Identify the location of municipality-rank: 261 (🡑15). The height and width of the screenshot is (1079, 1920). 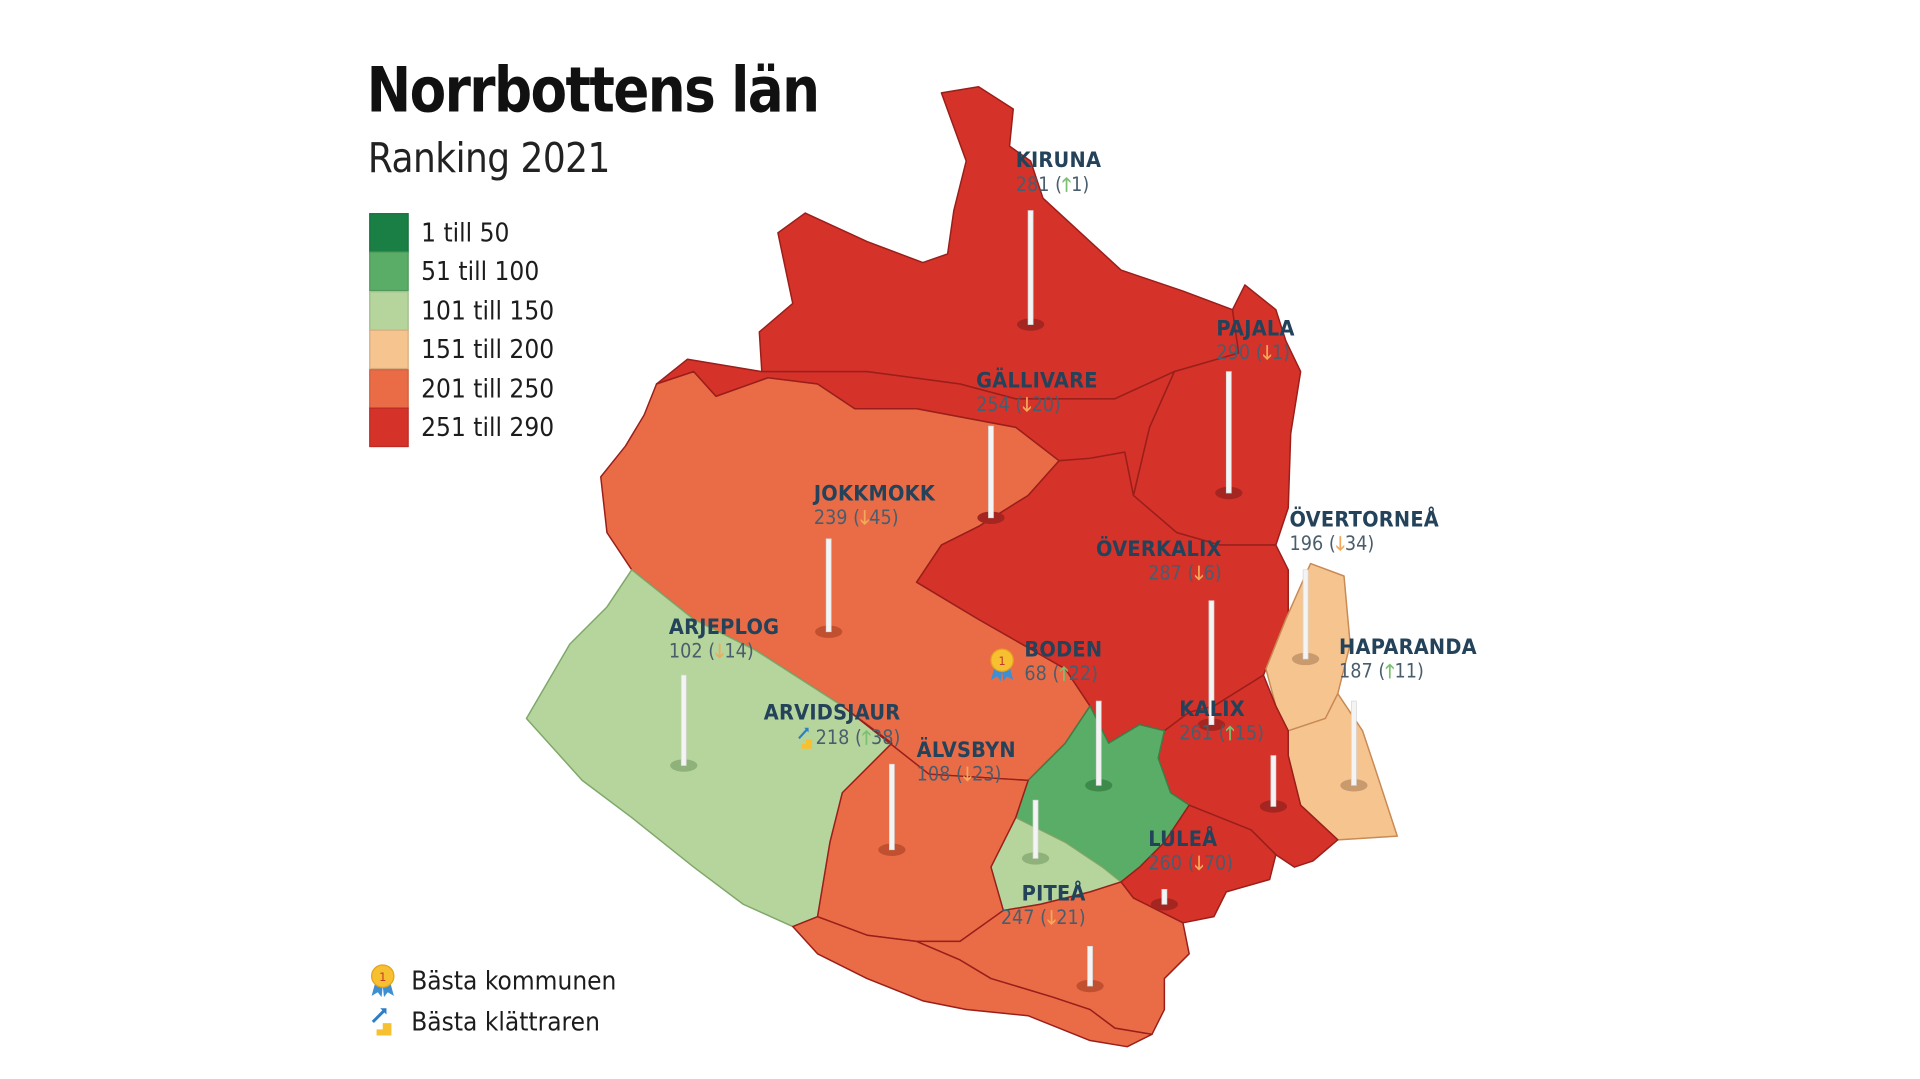
(1222, 733).